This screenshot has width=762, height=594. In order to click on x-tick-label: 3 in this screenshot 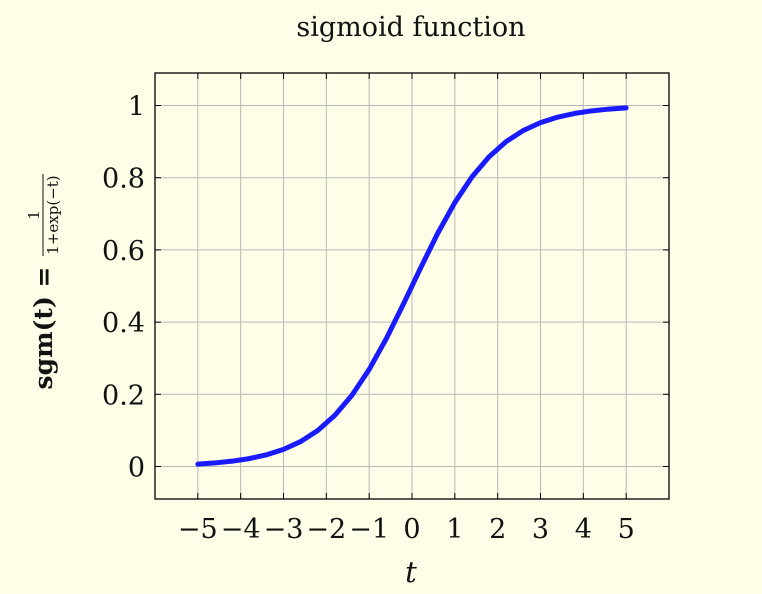, I will do `click(540, 529)`.